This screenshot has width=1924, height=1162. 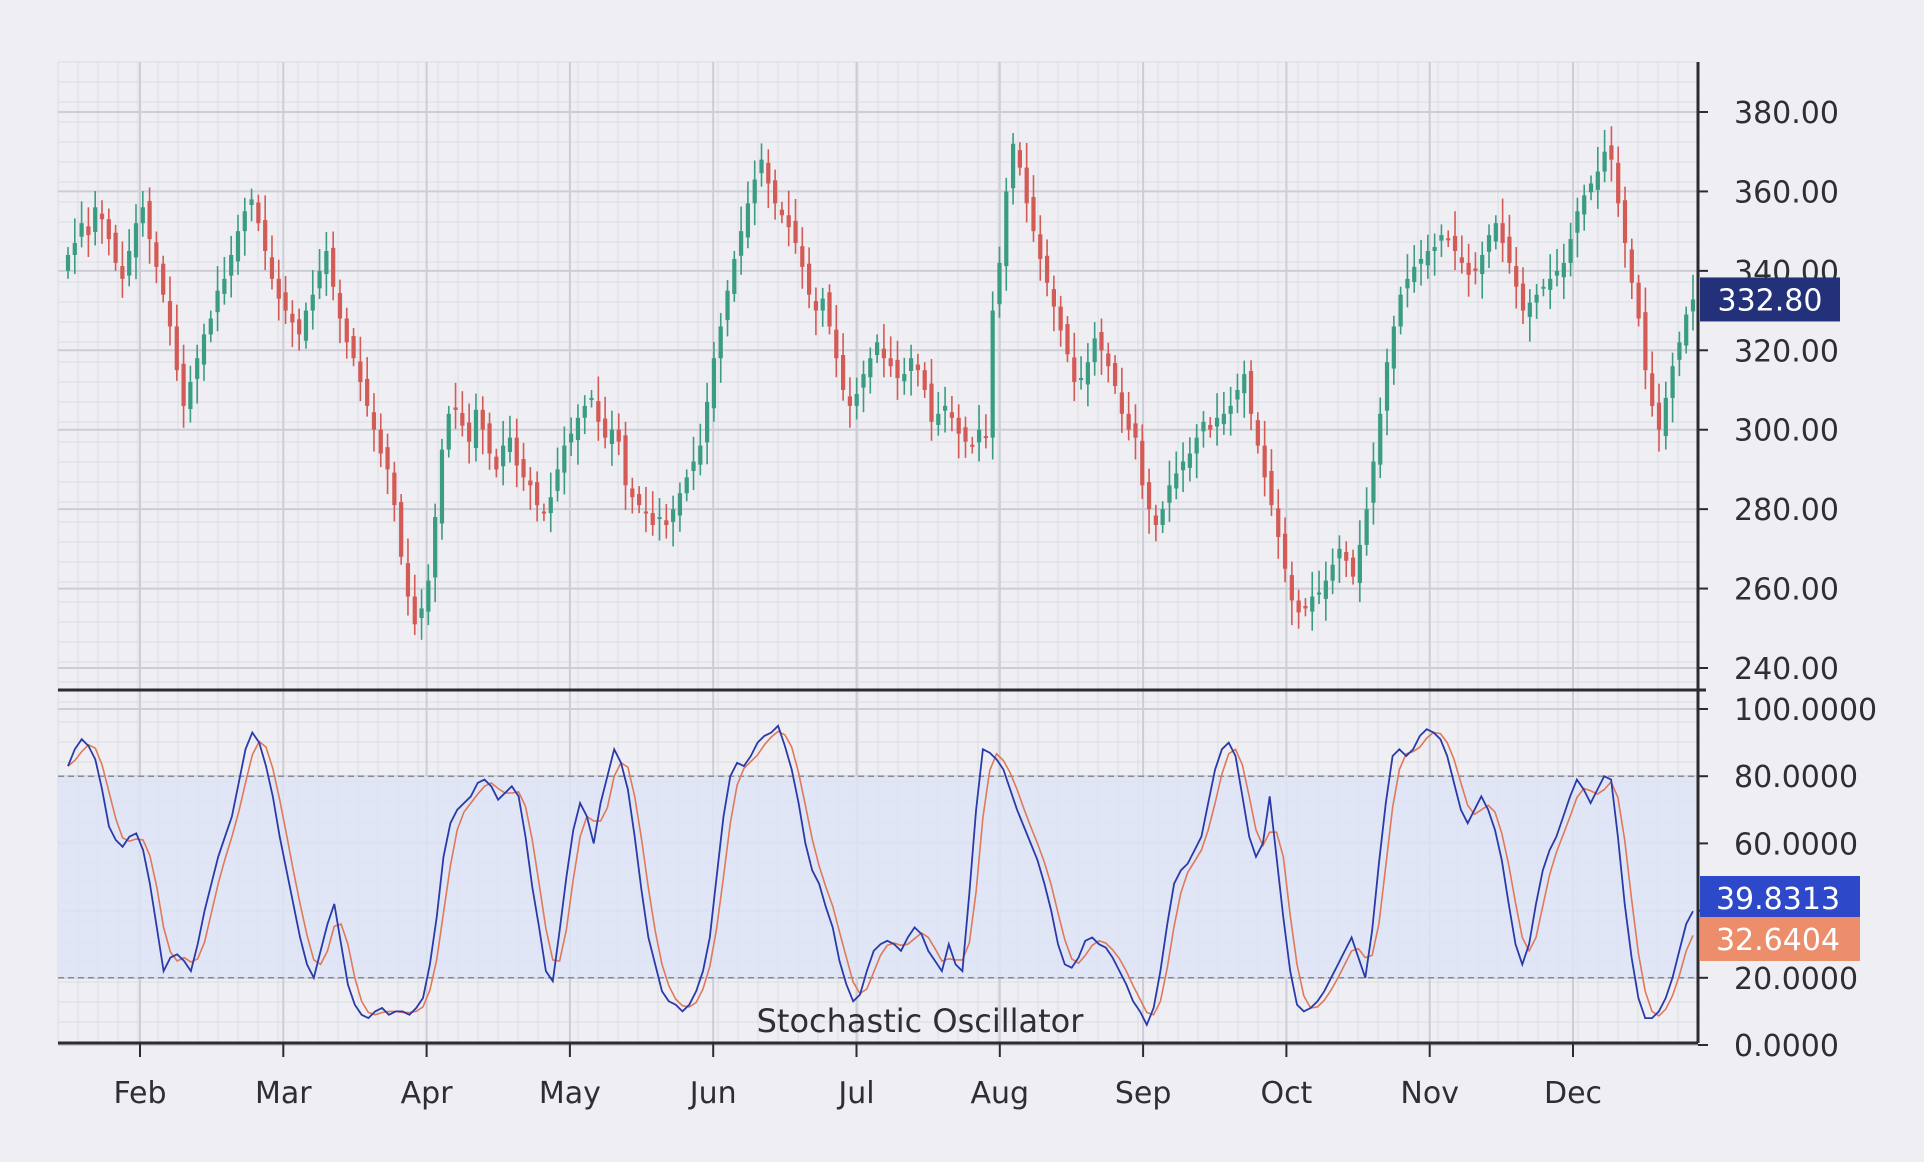 What do you see at coordinates (1429, 1093) in the screenshot?
I see `month-tick-label: Nov` at bounding box center [1429, 1093].